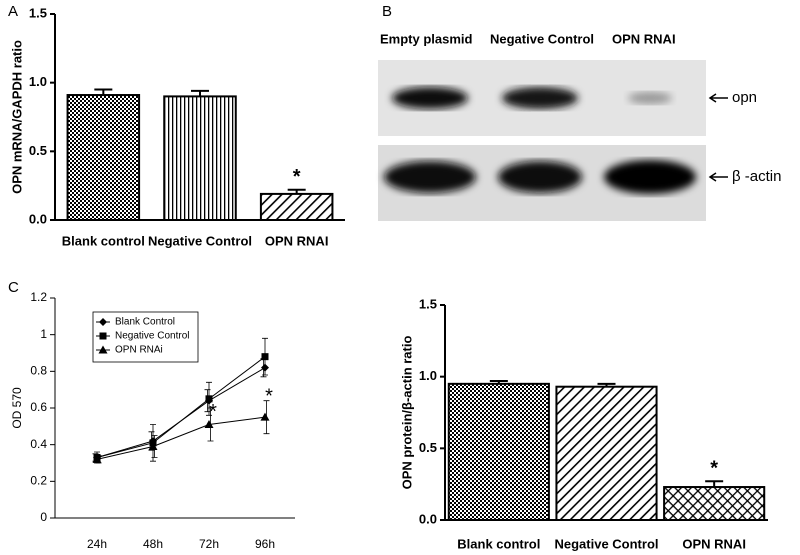  Describe the element at coordinates (756, 176) in the screenshot. I see `band-label: β -actin` at that location.